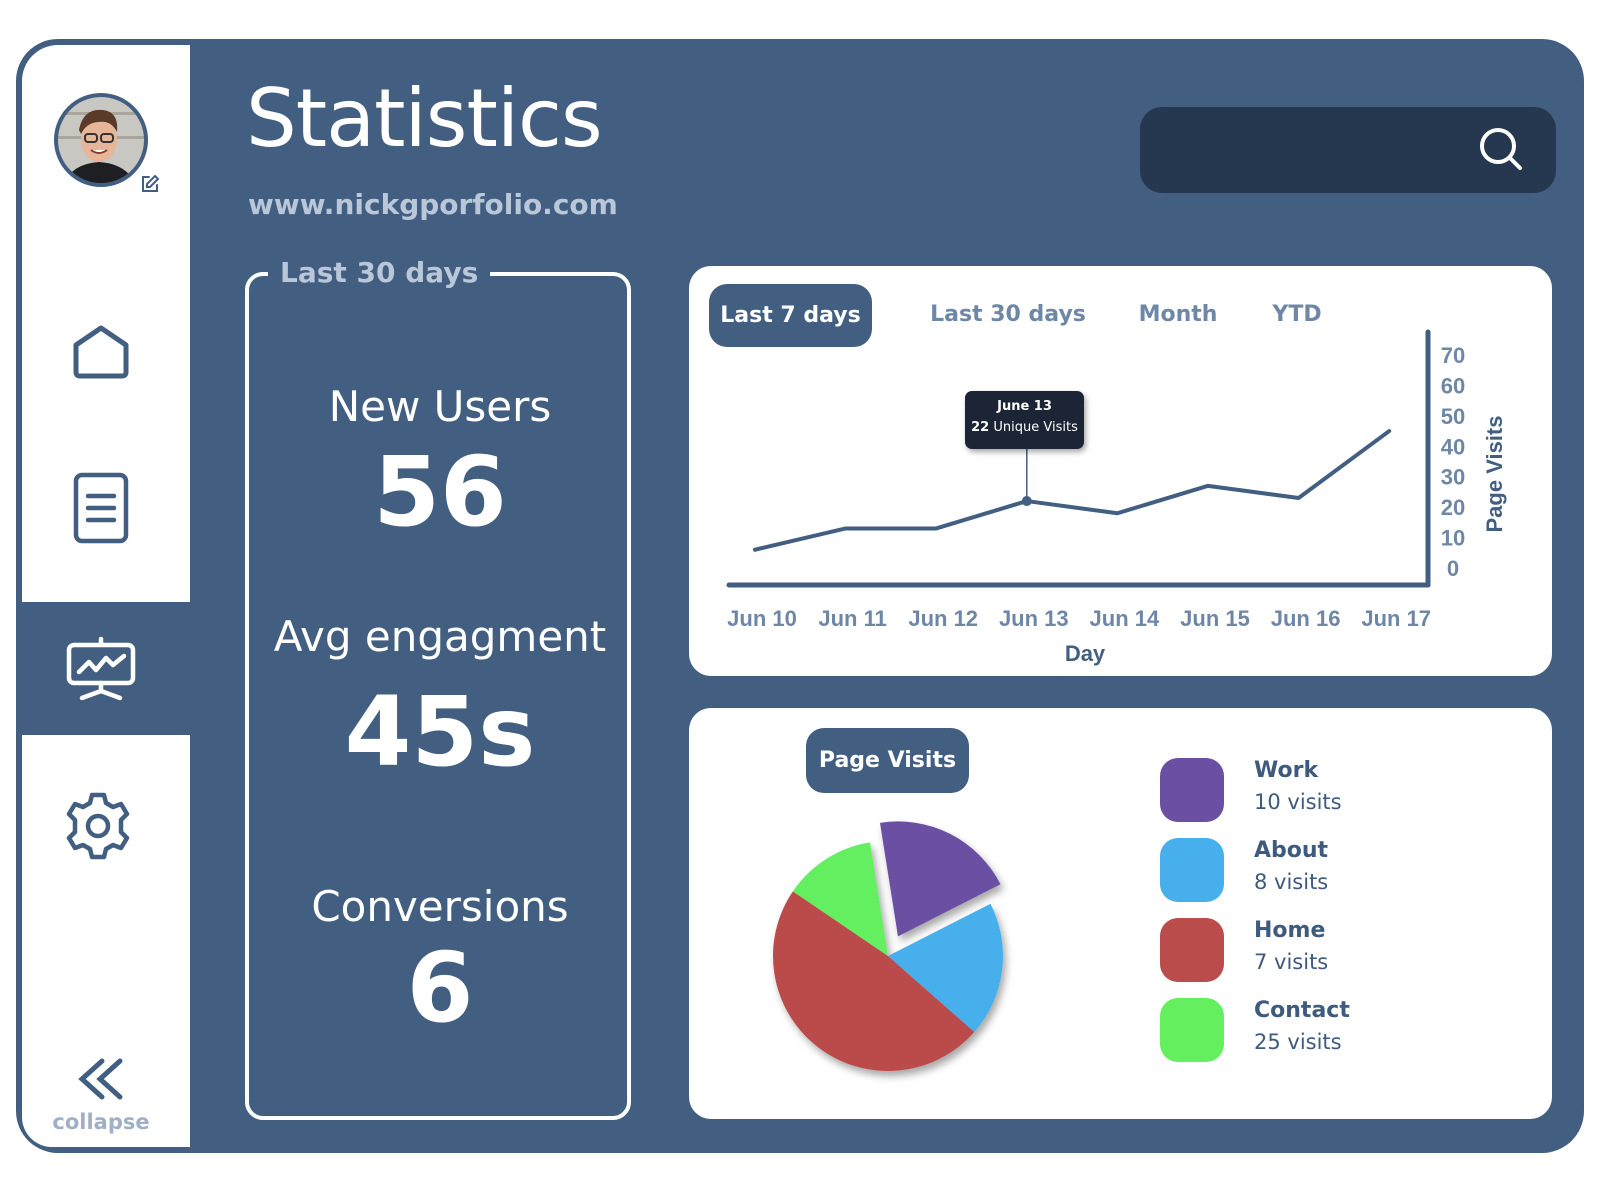  What do you see at coordinates (1298, 802) in the screenshot?
I see `legend-value: 10 visits` at bounding box center [1298, 802].